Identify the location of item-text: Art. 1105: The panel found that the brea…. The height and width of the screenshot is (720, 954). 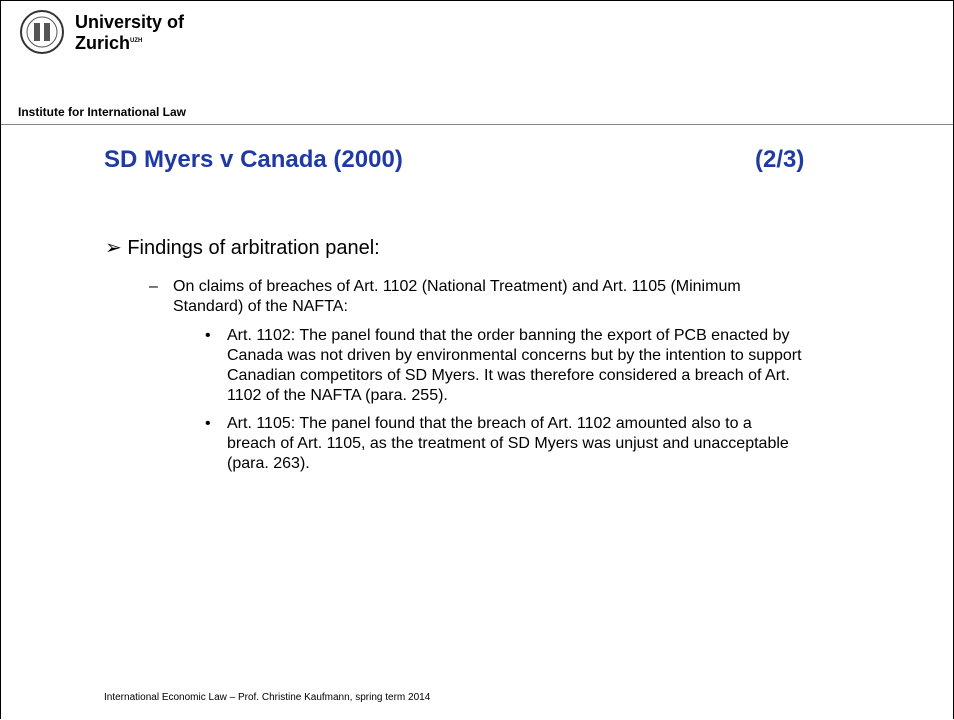
(508, 443).